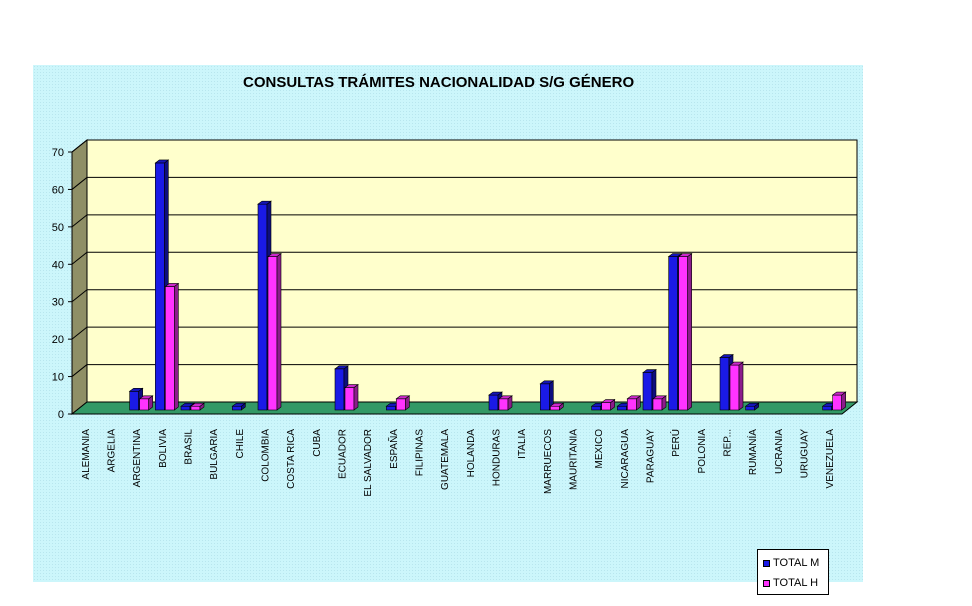 The image size is (972, 606). Describe the element at coordinates (625, 459) in the screenshot. I see `x-tick-label: NICARAGUA` at that location.